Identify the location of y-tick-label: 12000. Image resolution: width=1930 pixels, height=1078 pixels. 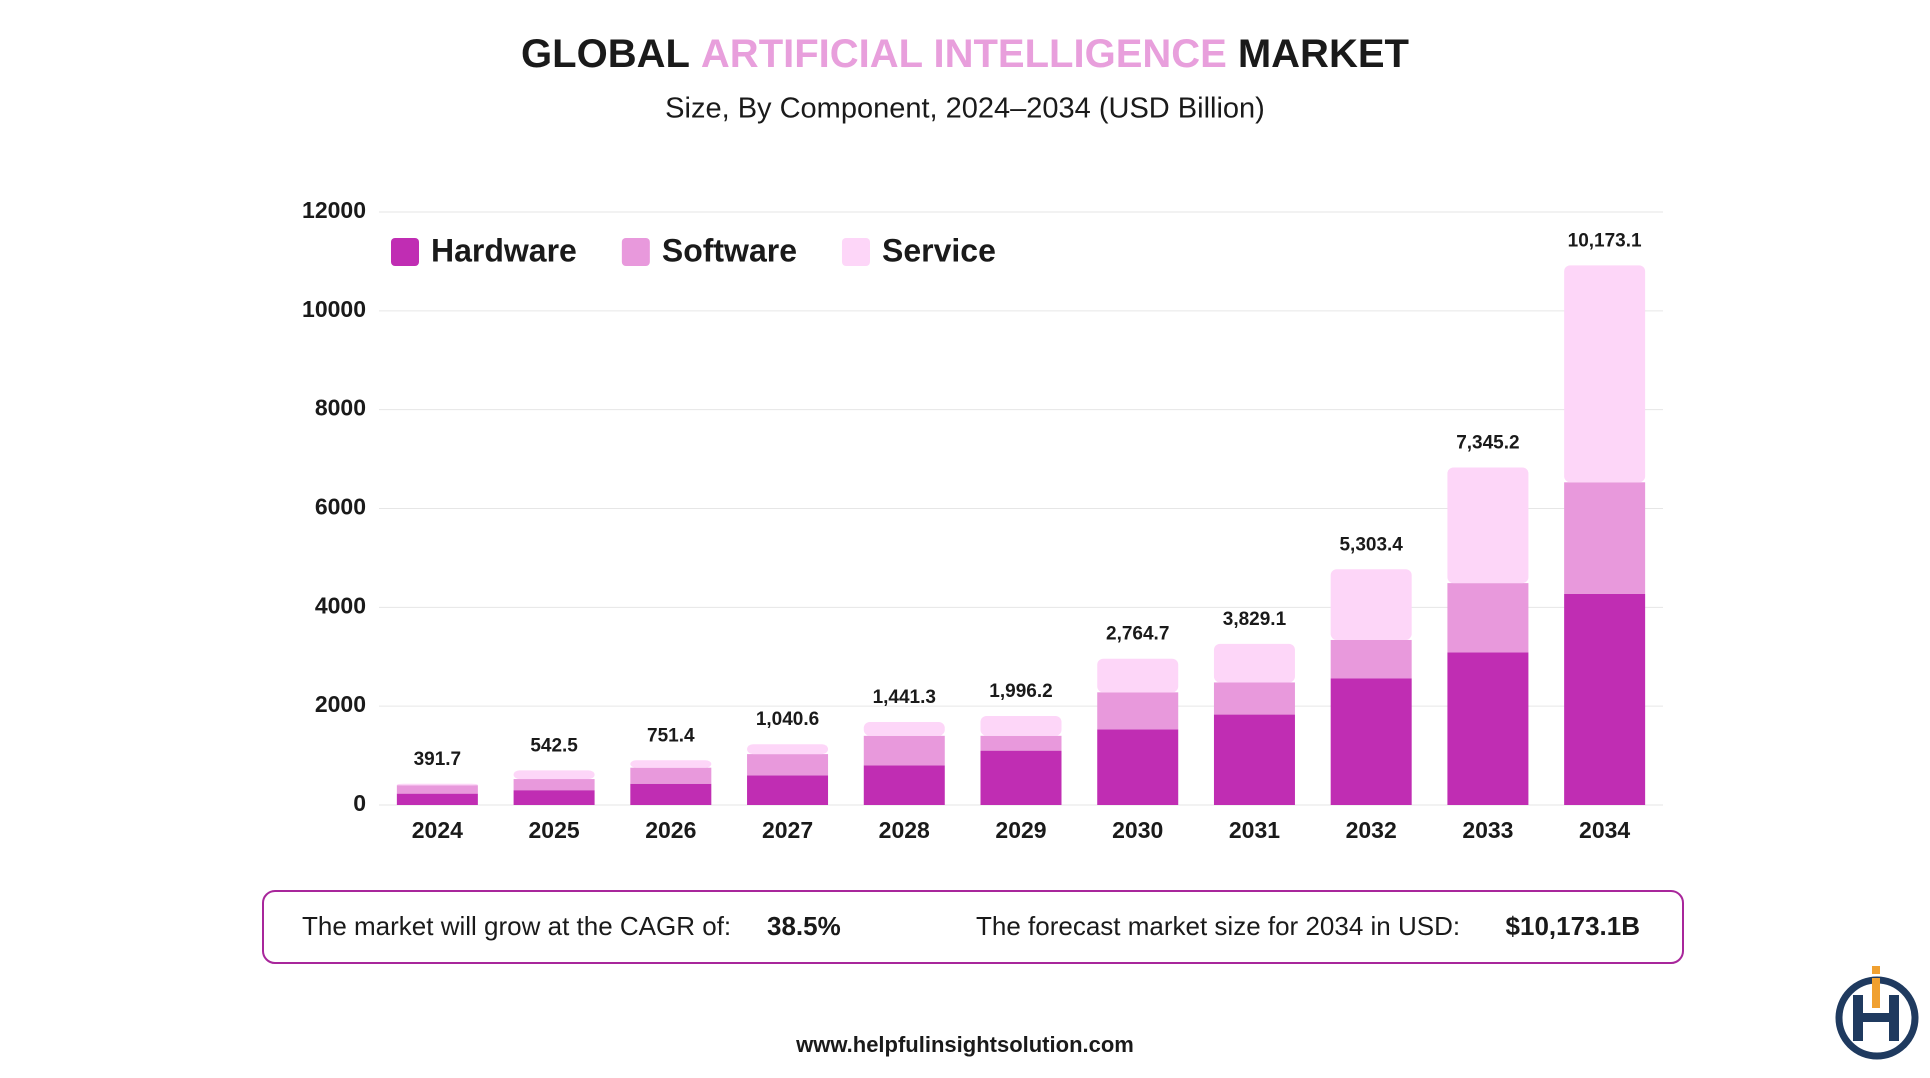
(334, 210).